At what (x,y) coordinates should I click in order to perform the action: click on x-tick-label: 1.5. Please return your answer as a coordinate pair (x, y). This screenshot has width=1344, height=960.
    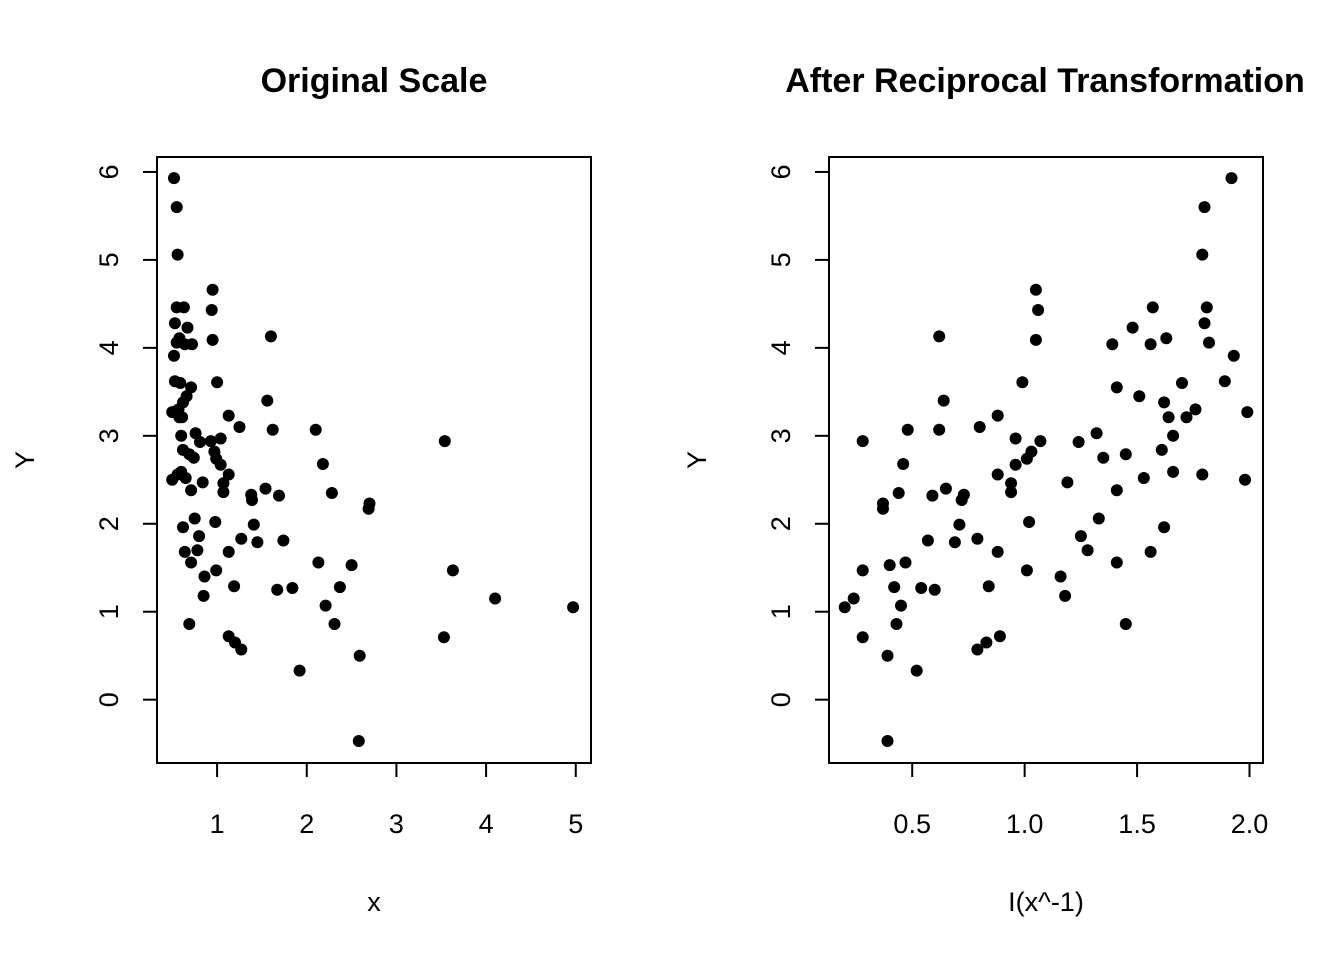
    Looking at the image, I should click on (1137, 824).